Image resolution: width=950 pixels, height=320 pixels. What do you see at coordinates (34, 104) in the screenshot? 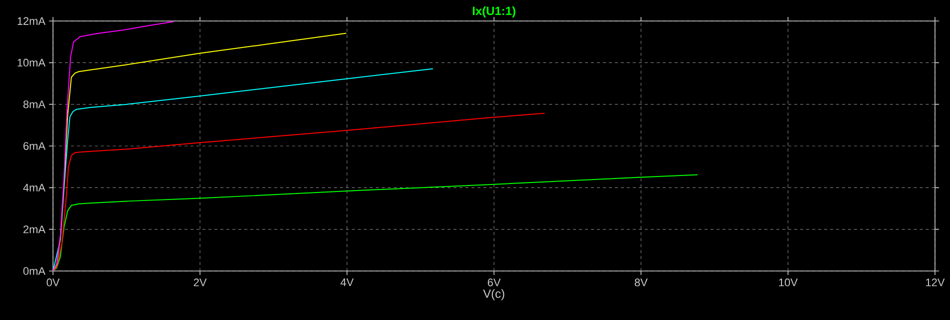
I see `y-tick-label: 8mA` at bounding box center [34, 104].